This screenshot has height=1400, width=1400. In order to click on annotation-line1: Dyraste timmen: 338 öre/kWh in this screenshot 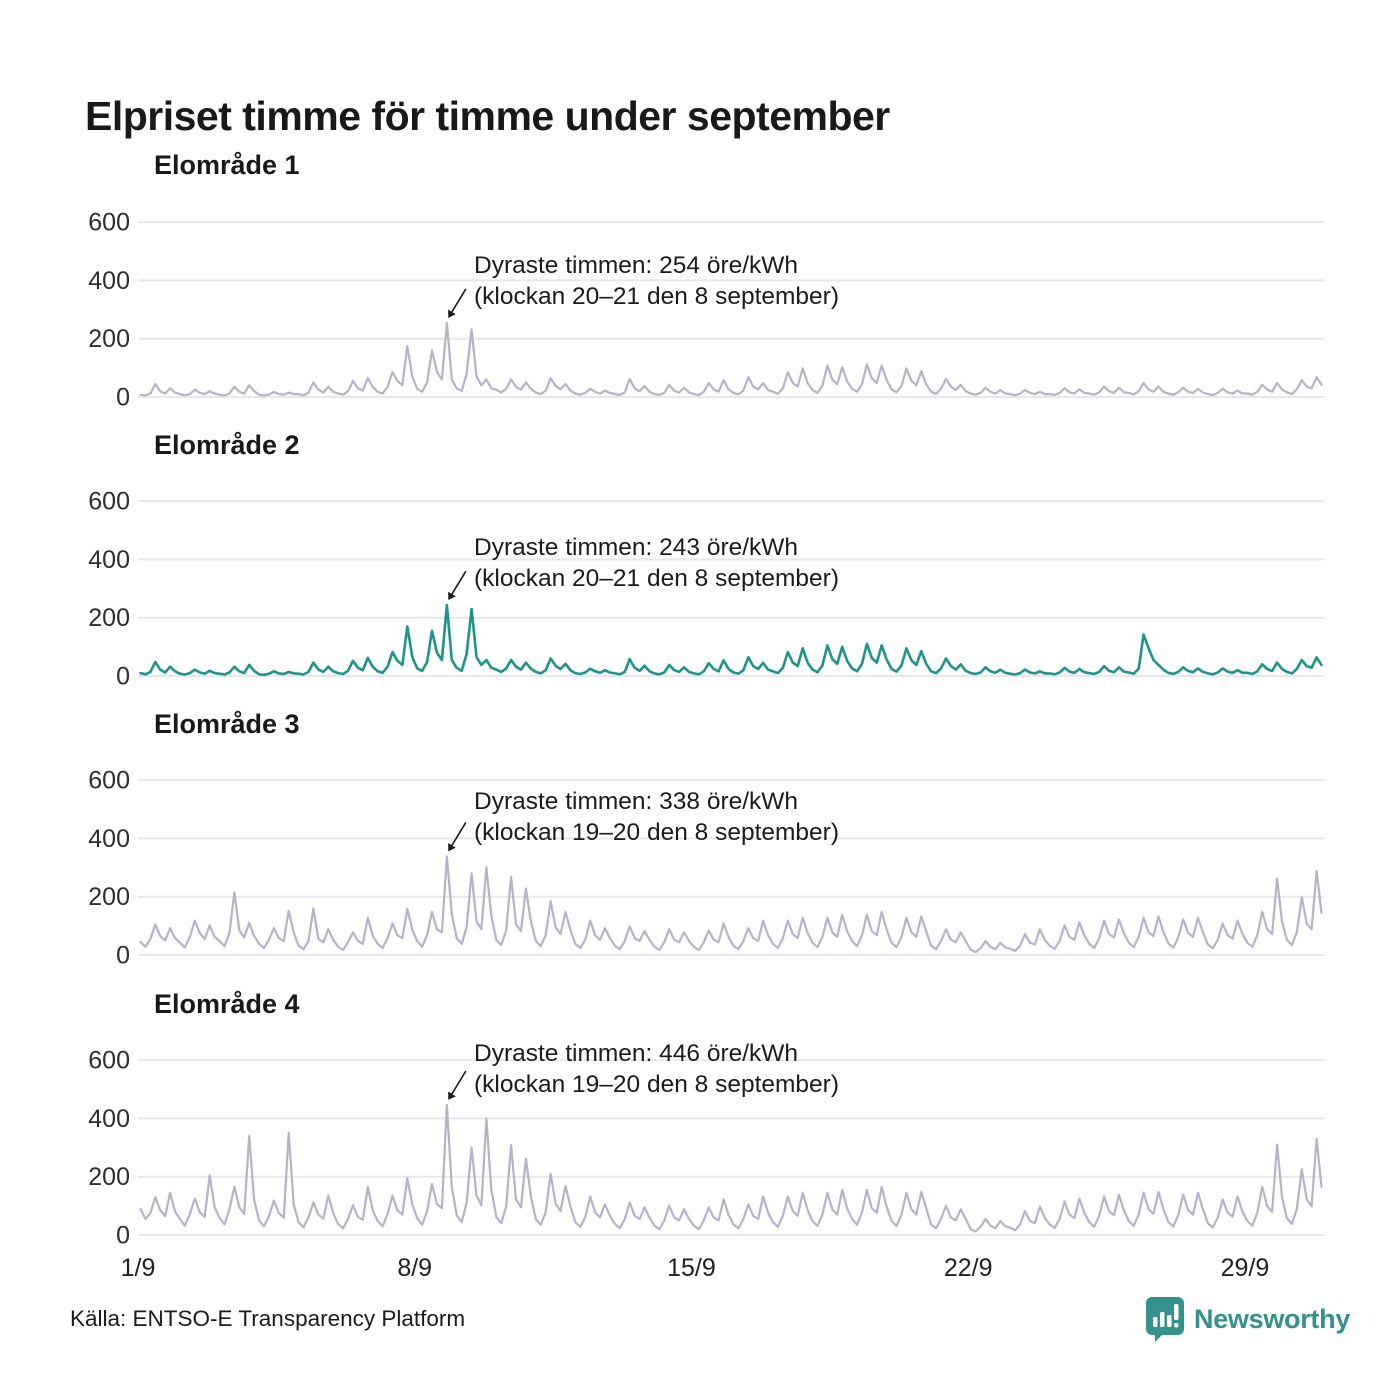, I will do `click(636, 801)`.